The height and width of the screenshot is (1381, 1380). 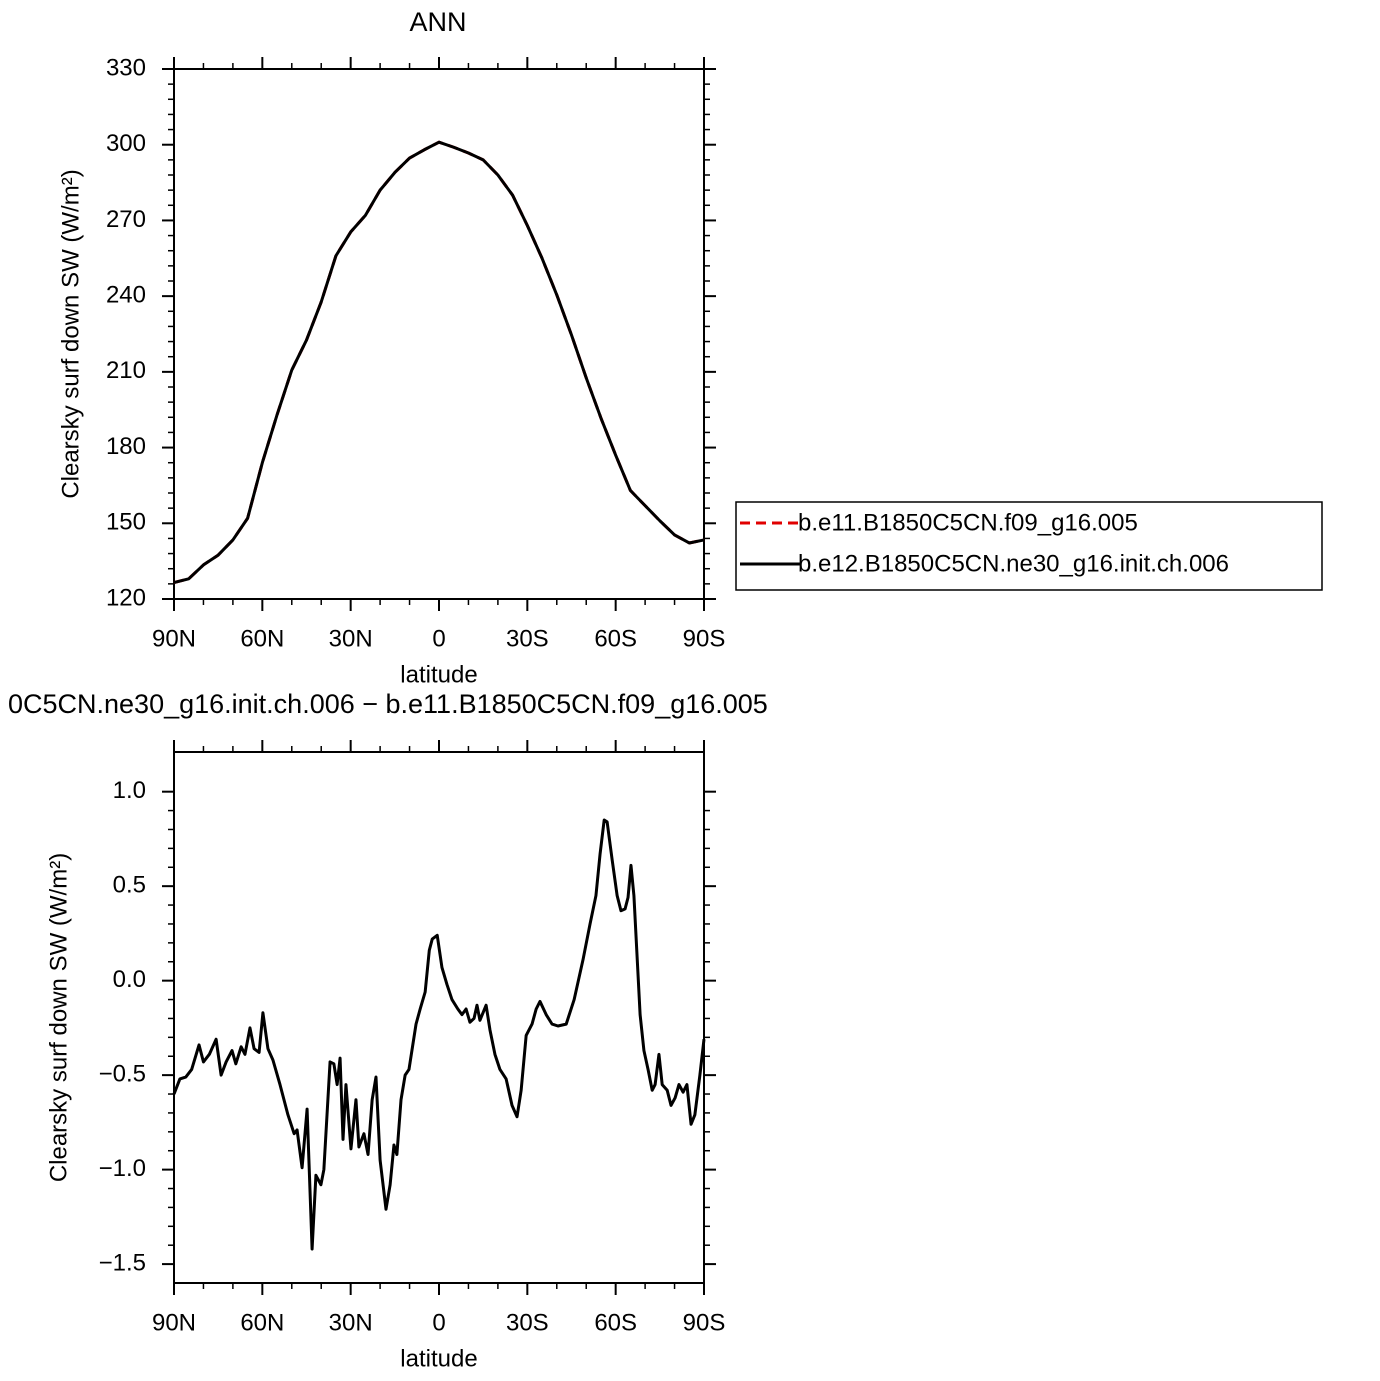 I want to click on y-tick-label: −1.0, so click(x=122, y=1168).